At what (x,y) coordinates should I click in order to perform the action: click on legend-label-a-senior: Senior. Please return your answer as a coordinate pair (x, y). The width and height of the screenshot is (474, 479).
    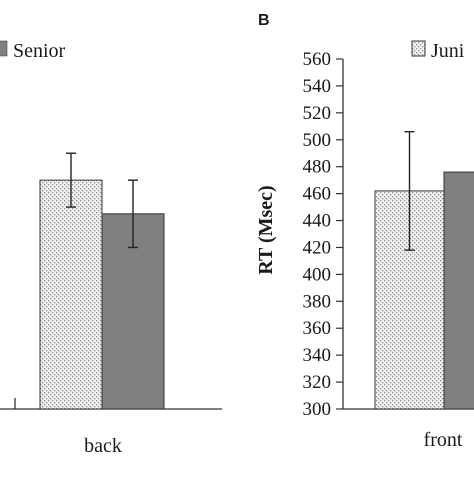
    Looking at the image, I should click on (39, 51).